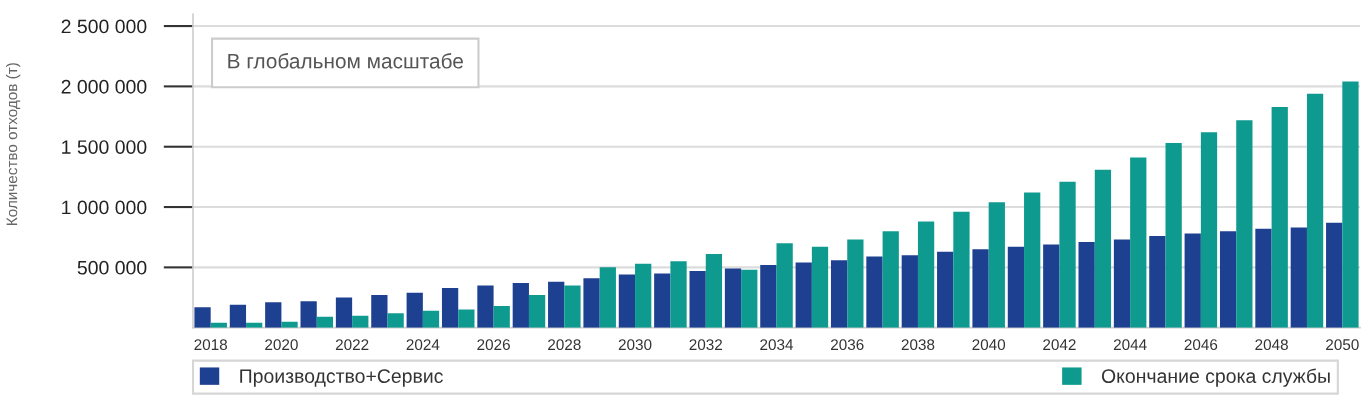  I want to click on x-tick-label: 2040, so click(989, 345).